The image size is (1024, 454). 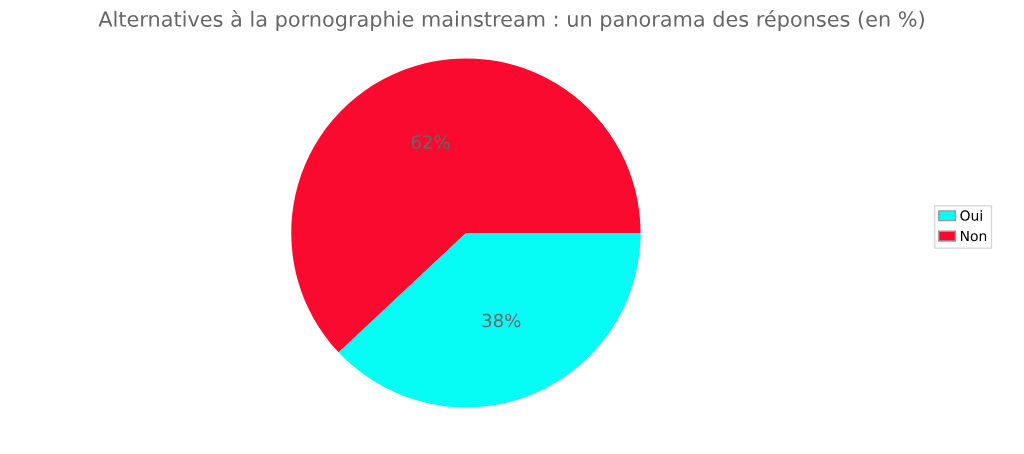 What do you see at coordinates (511, 20) in the screenshot?
I see `chart-title: Alternatives à la pornographie mainstream : un panorama des réponses (en %)` at bounding box center [511, 20].